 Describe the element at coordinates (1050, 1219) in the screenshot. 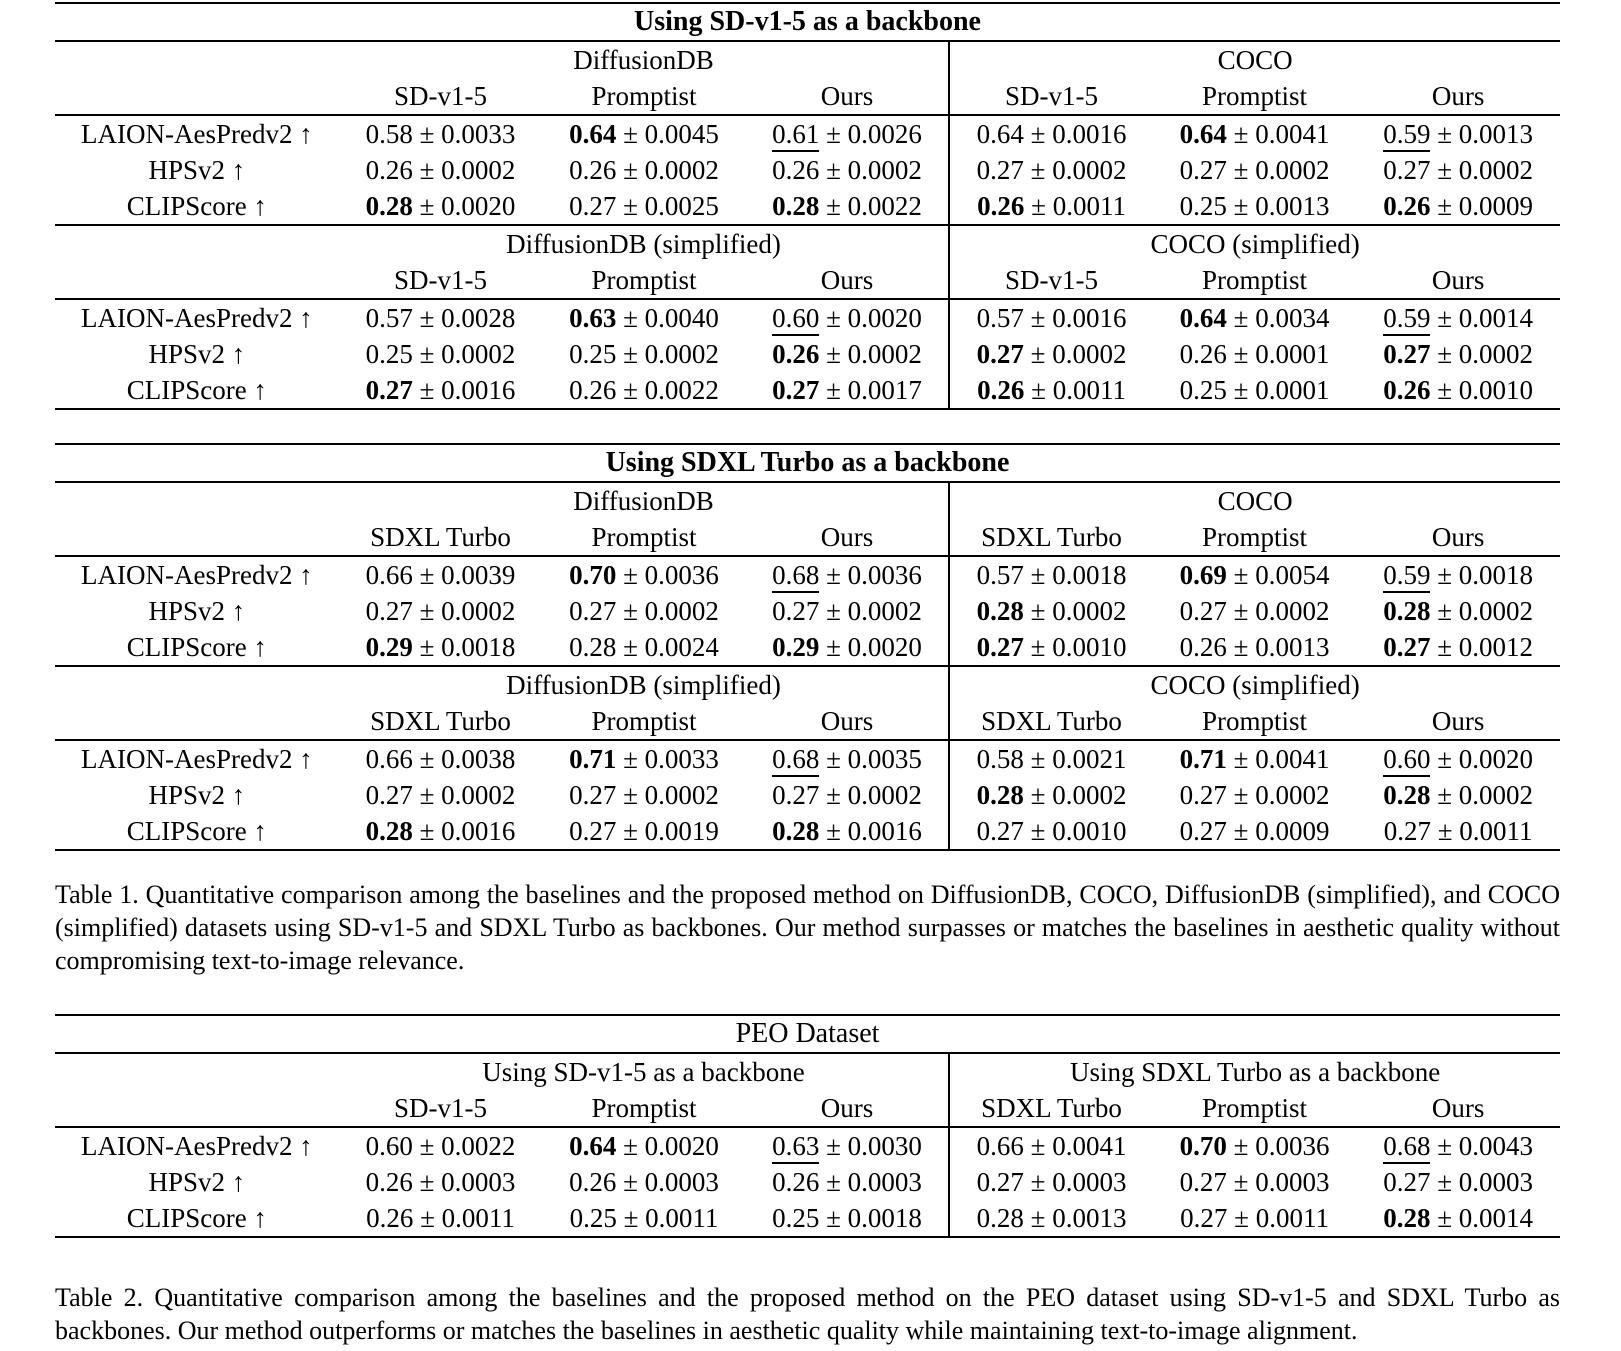

I see `value-cell: 0.28 ± 0.0013` at that location.